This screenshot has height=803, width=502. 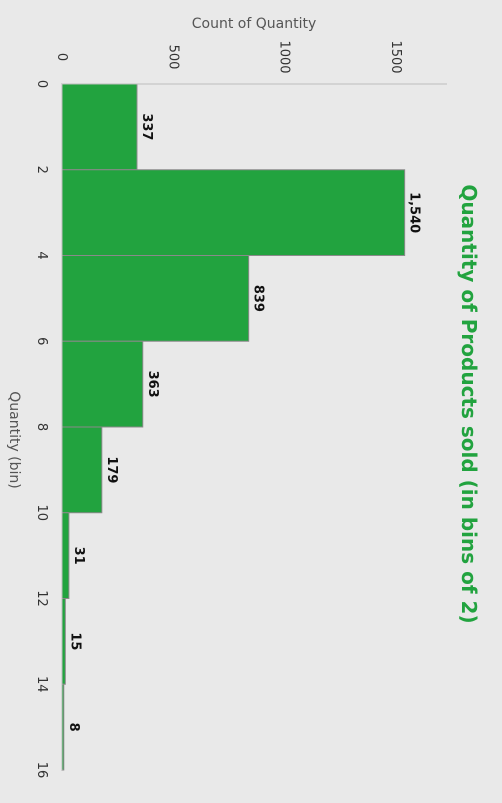 What do you see at coordinates (78, 556) in the screenshot?
I see `data-label-bin-10: 31` at bounding box center [78, 556].